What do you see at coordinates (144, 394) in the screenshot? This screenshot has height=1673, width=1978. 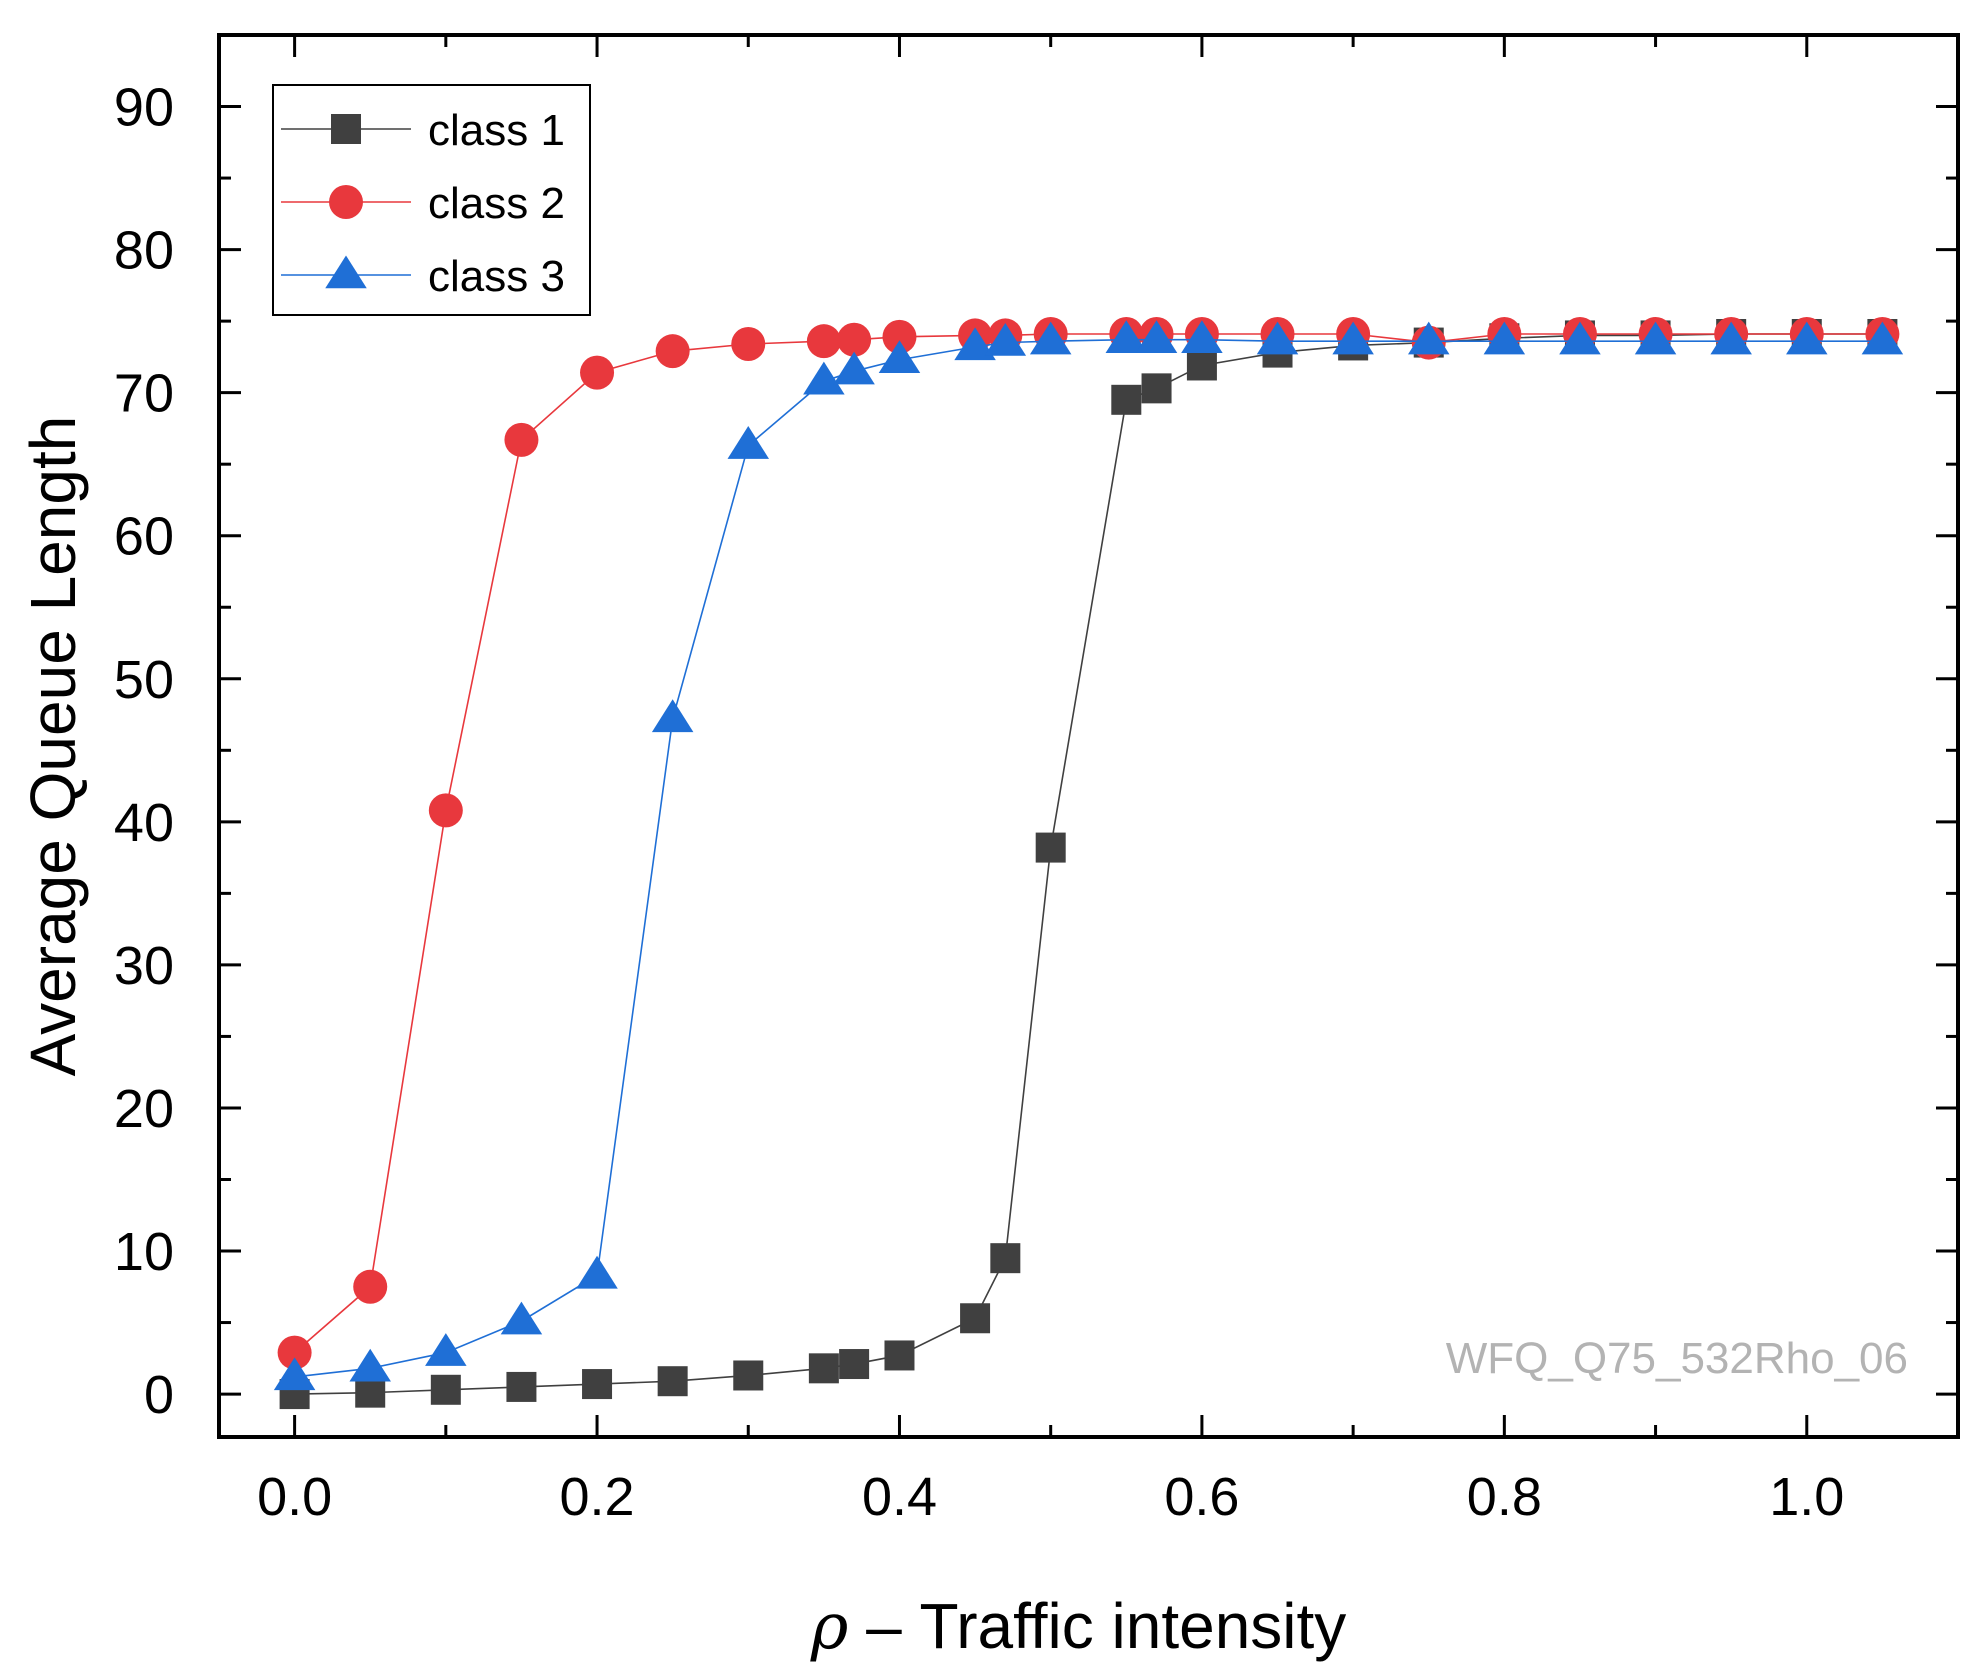 I see `y-tick-label: 70` at bounding box center [144, 394].